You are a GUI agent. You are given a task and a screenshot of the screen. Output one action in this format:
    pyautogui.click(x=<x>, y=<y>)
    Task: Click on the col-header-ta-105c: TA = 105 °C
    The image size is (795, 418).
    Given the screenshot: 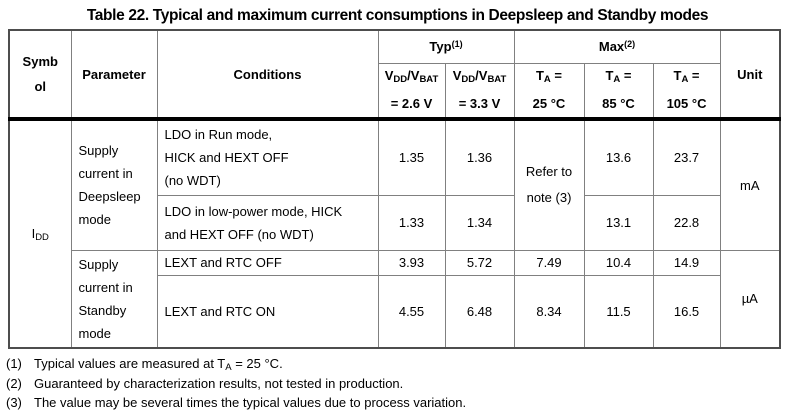 What is the action you would take?
    pyautogui.click(x=686, y=91)
    